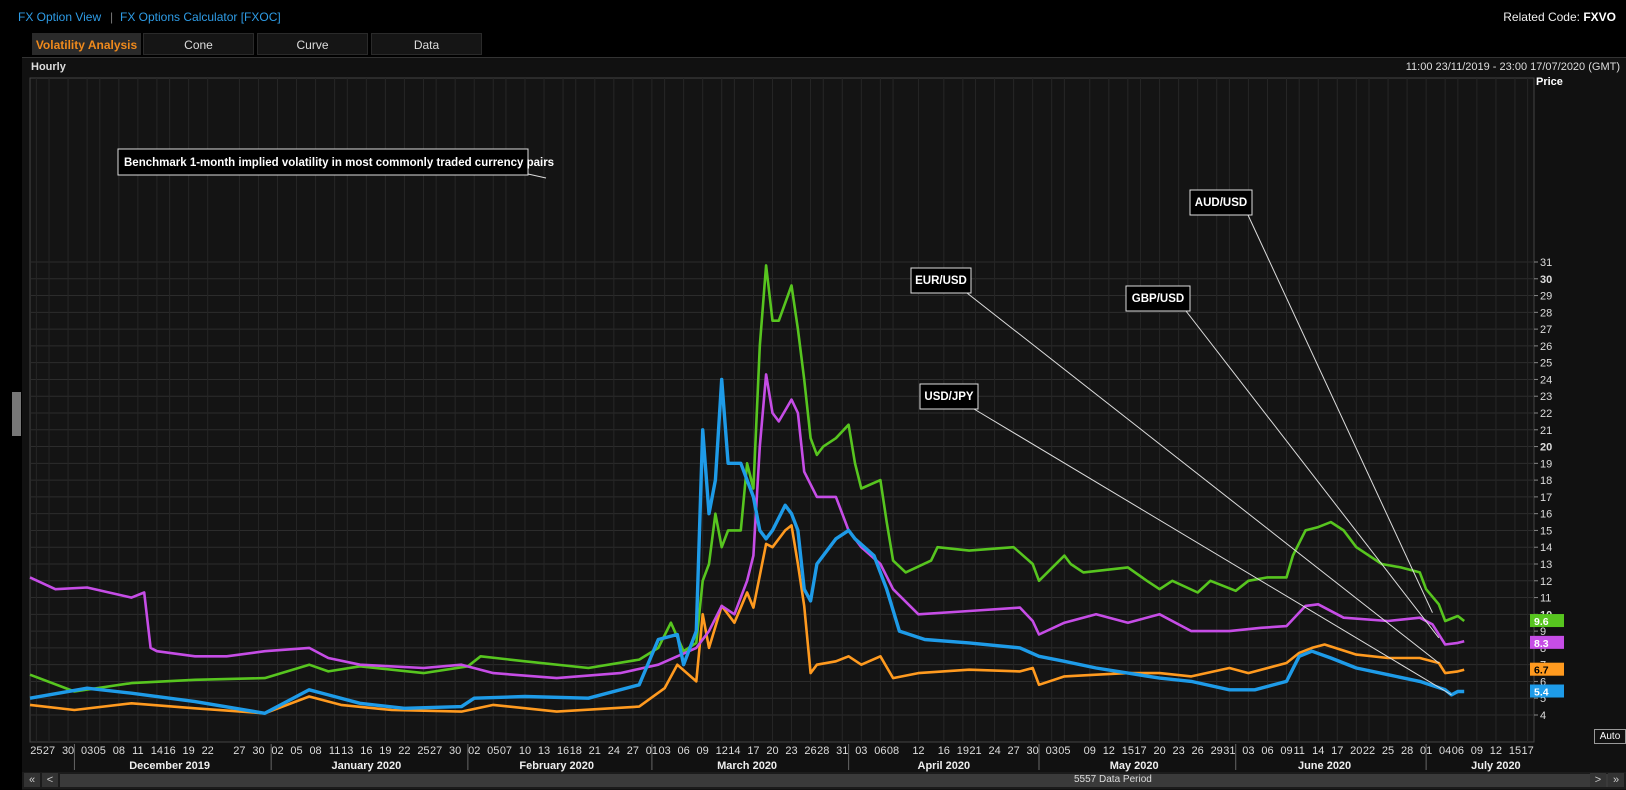  Describe the element at coordinates (50, 780) in the screenshot. I see `scroll-prev-button: <` at that location.